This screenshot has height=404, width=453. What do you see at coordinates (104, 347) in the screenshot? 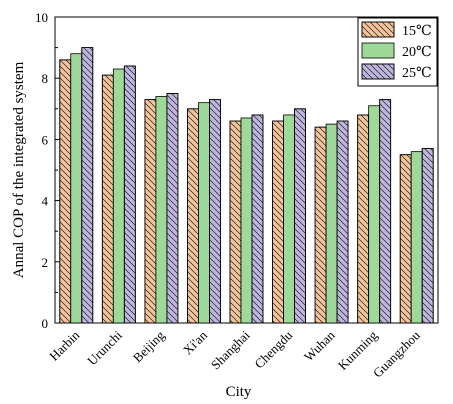
I see `x-tick-label: Urunchi` at bounding box center [104, 347].